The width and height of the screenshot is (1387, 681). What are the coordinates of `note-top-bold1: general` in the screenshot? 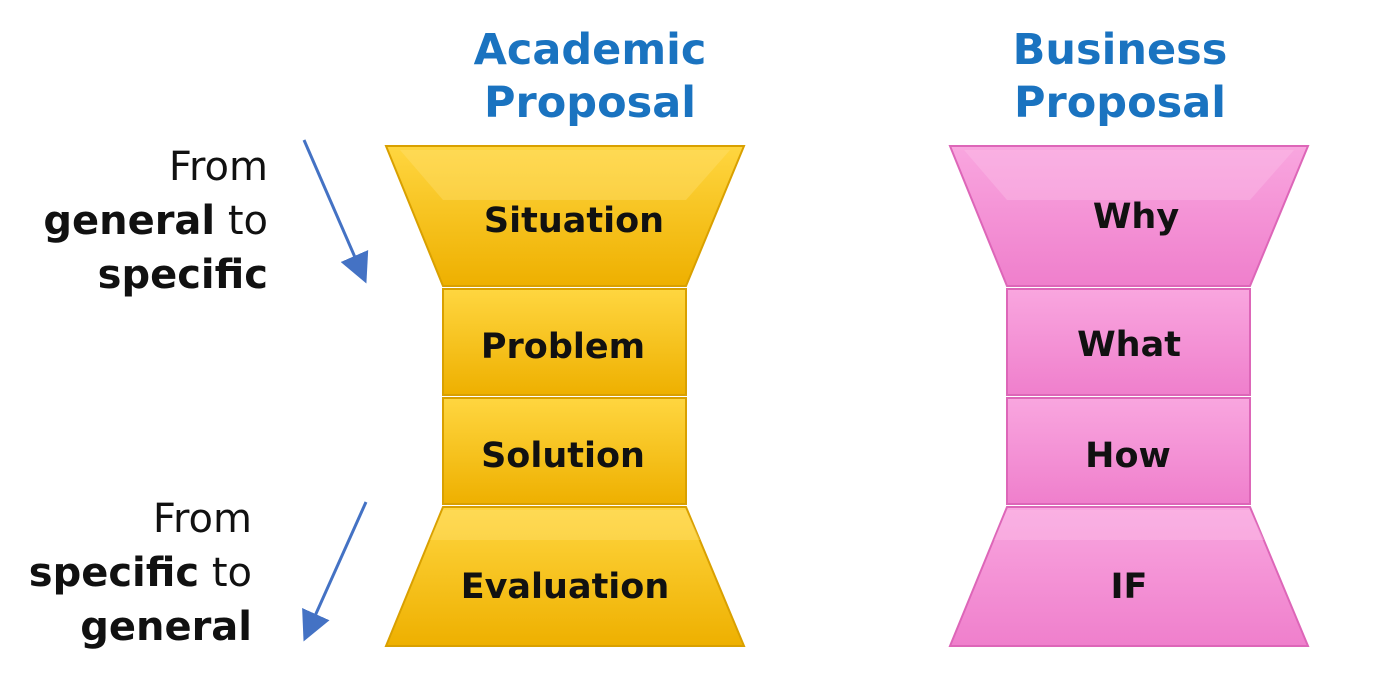 It's located at (129, 221).